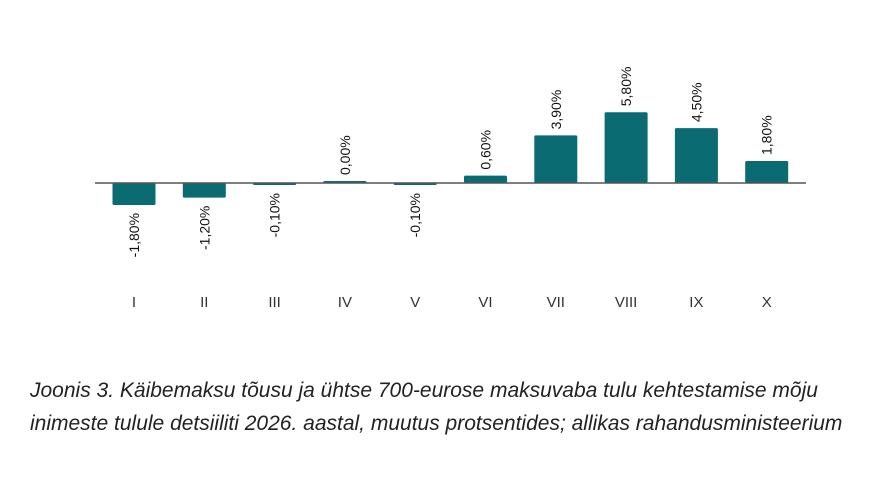 The image size is (886, 488). What do you see at coordinates (204, 302) in the screenshot?
I see `tick-label-II: II` at bounding box center [204, 302].